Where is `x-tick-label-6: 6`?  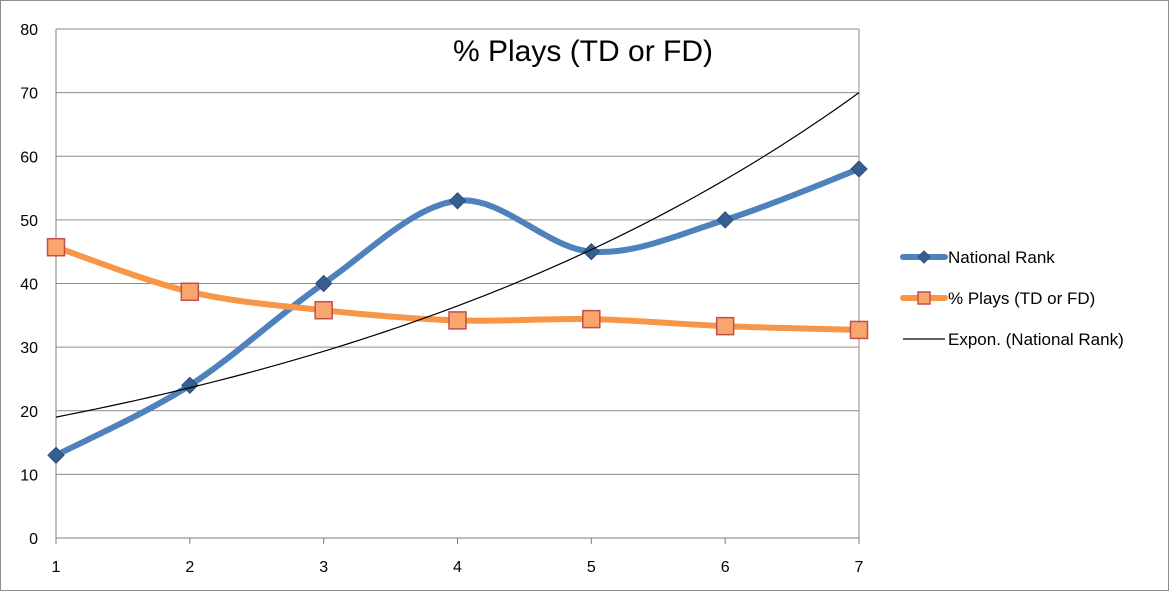 x-tick-label-6: 6 is located at coordinates (725, 567).